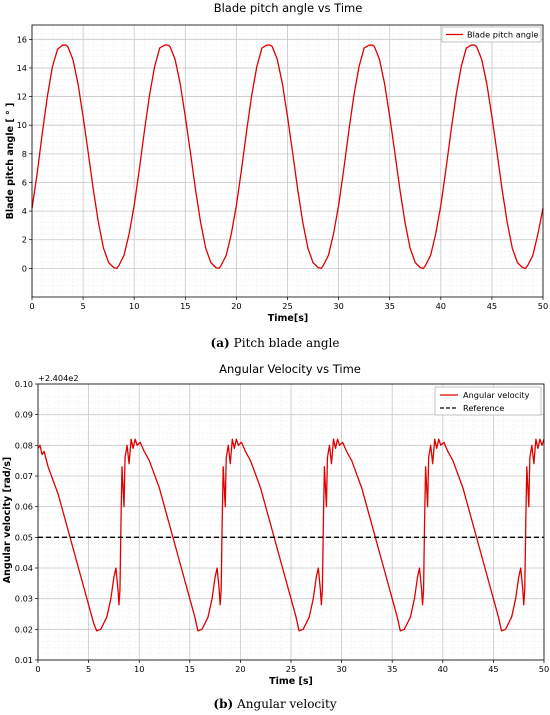 The height and width of the screenshot is (715, 550). Describe the element at coordinates (496, 395) in the screenshot. I see `chart-b-legend-label-velocity: Angular velocity` at that location.